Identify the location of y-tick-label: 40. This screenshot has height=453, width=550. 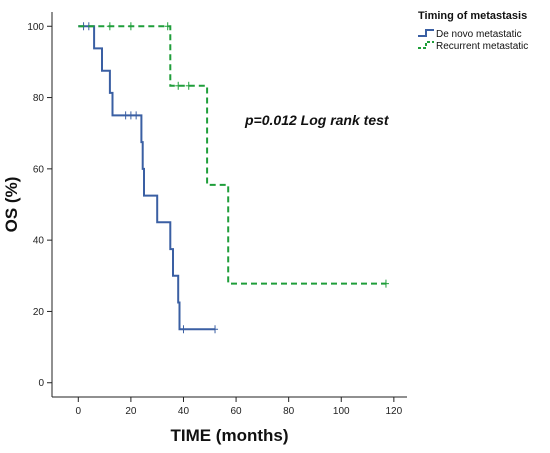
(39, 241).